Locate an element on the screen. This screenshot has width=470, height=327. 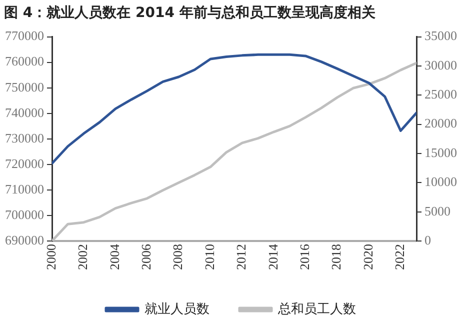
y-tick-label: 690000 is located at coordinates (24, 240).